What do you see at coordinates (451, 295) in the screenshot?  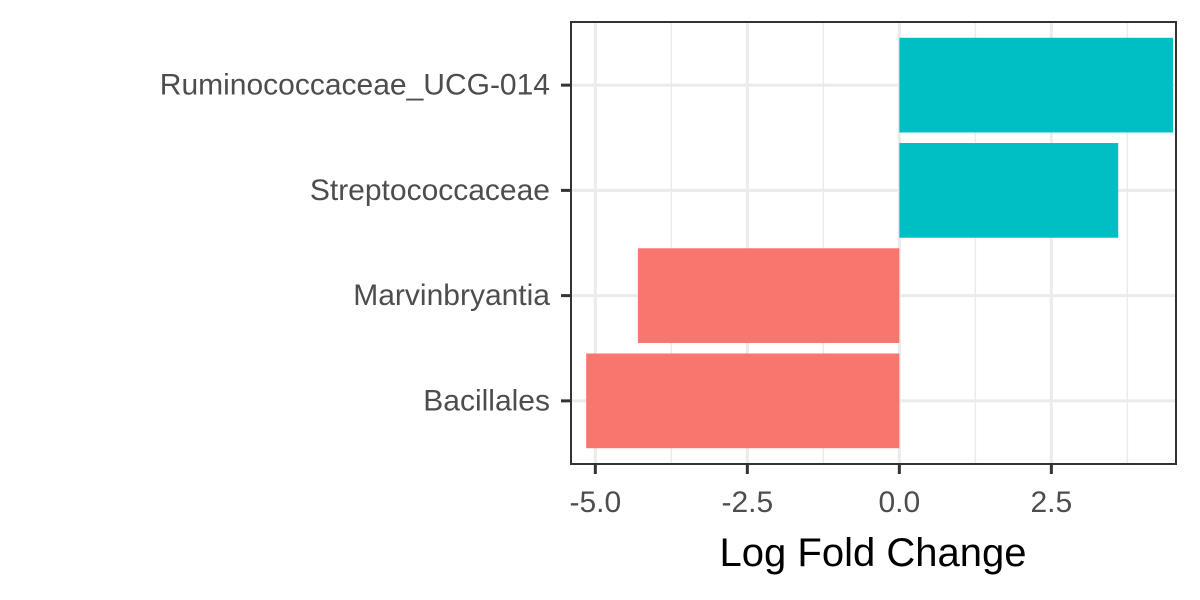 I see `y-tick-label: Marvinbryantia` at bounding box center [451, 295].